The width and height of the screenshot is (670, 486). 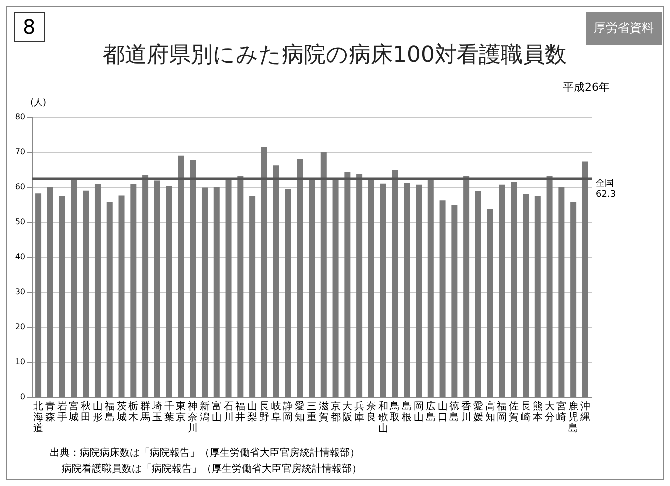 What do you see at coordinates (347, 412) in the screenshot?
I see `x-tick-label: 大阪` at bounding box center [347, 412].